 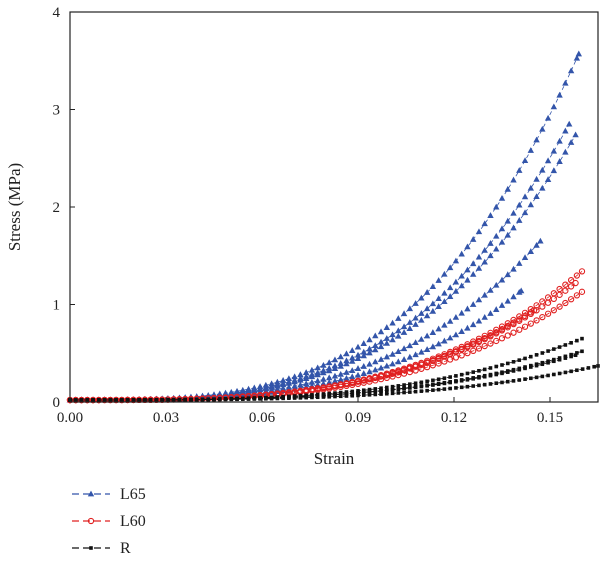 I want to click on x-axis: 0.00 0.03 0.06 0.09 0.12 0.15, so click(x=310, y=411).